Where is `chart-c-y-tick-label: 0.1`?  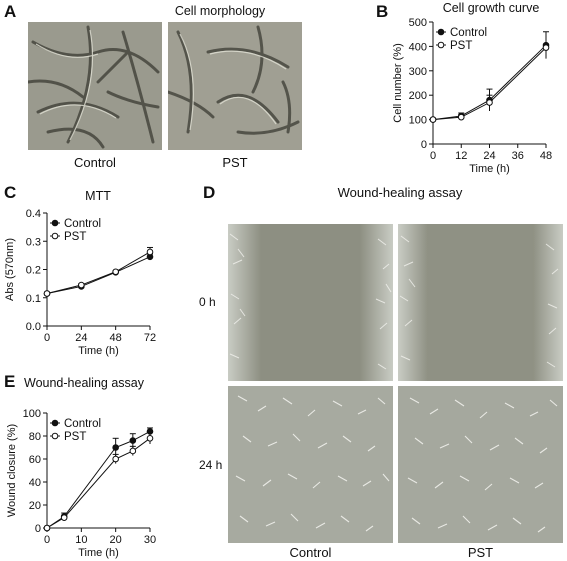
chart-c-y-tick-label: 0.1 is located at coordinates (33, 299).